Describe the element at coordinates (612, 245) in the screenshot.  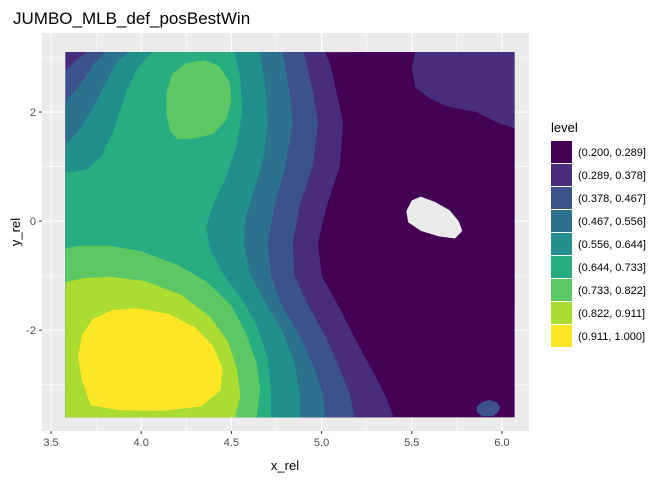
I see `legend-label: (0.556, 0.644]` at that location.